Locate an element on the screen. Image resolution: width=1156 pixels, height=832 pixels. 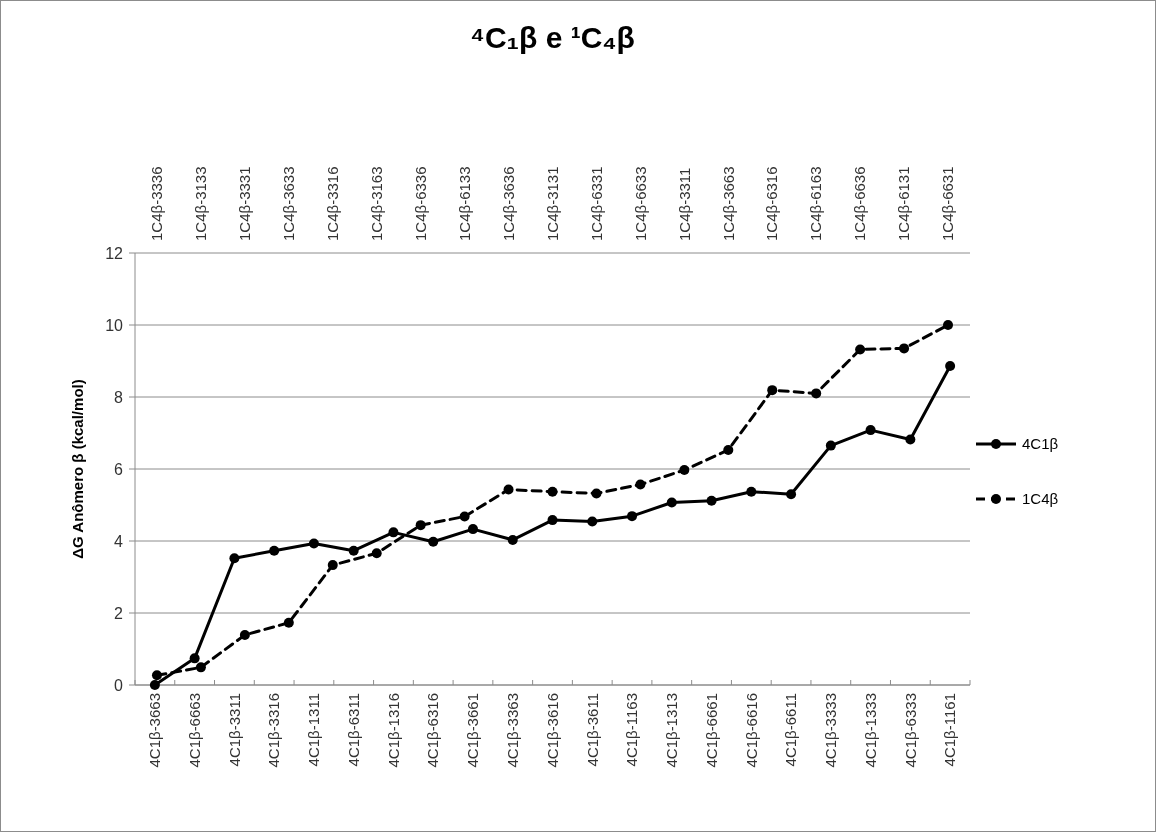
y-tick-label: 0 is located at coordinates (119, 685).